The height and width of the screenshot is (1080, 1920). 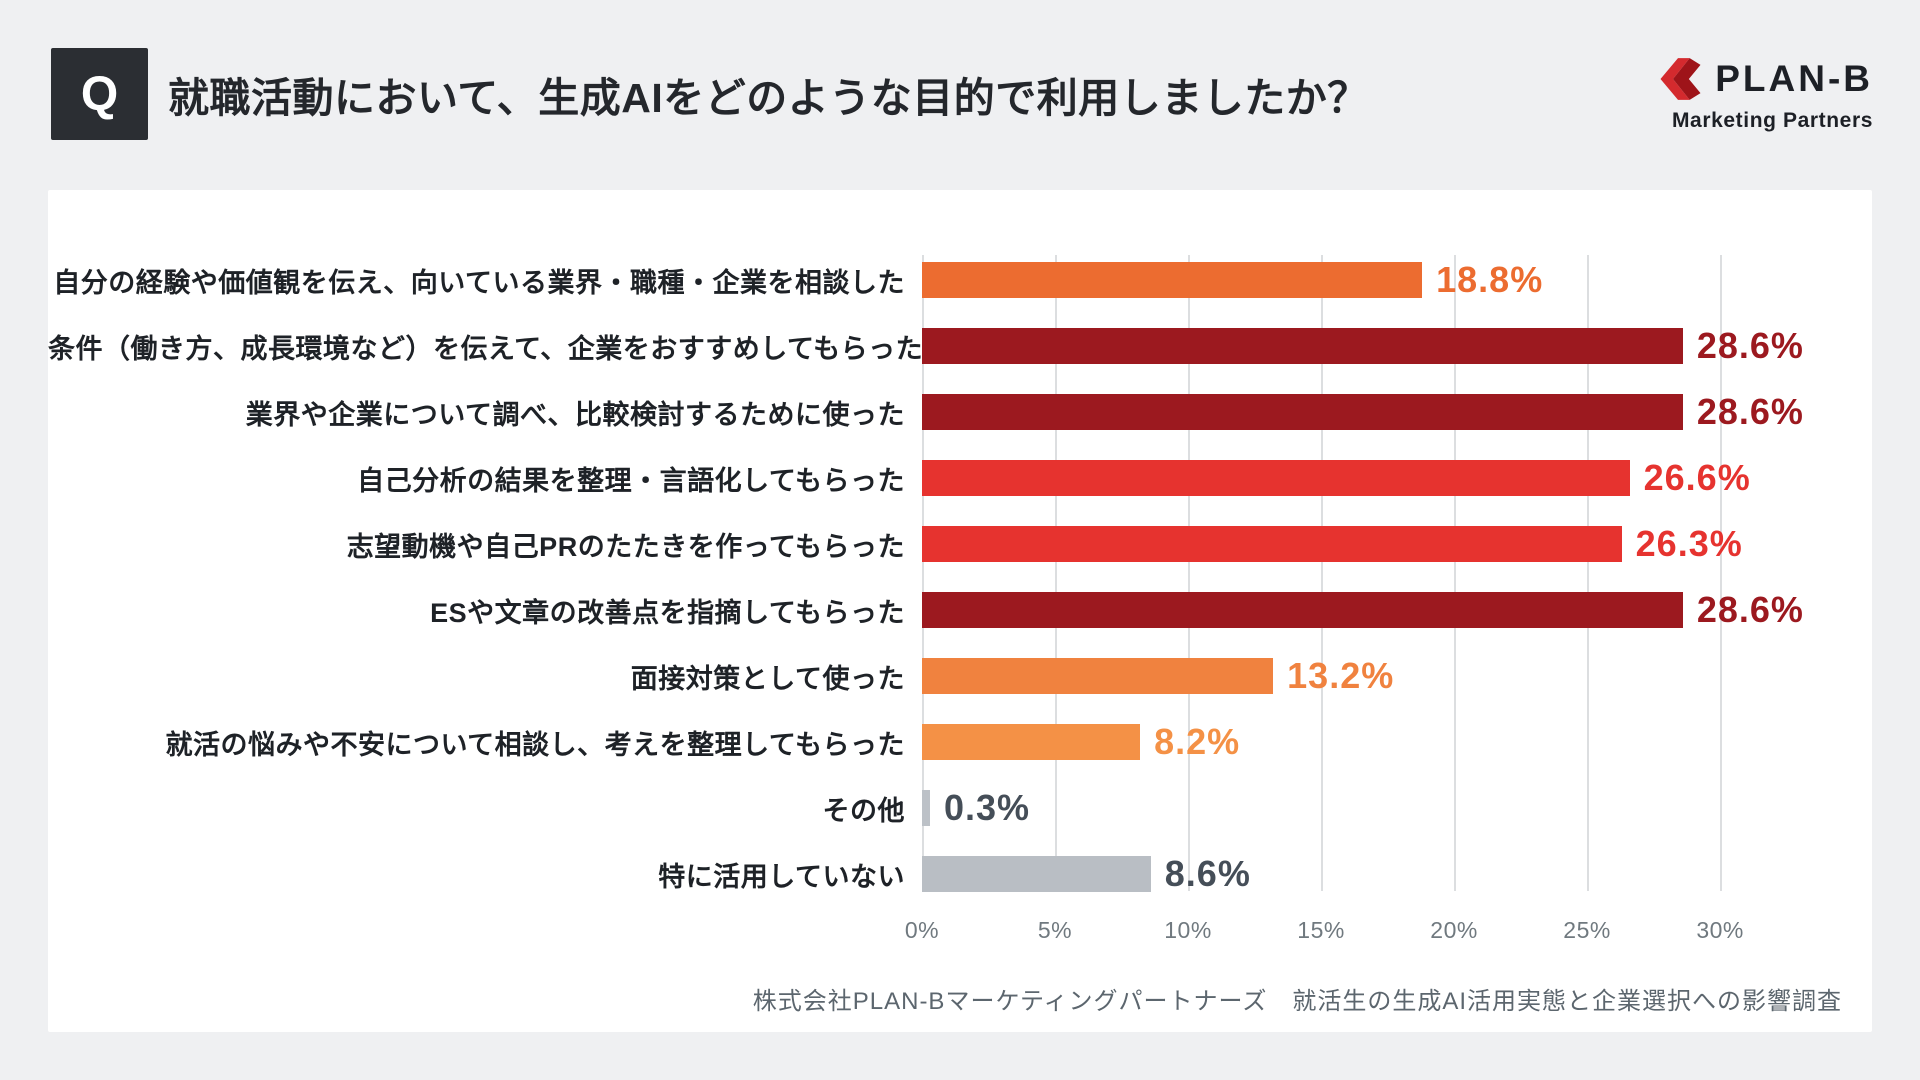 I want to click on chart-row: ESや文章の改善点を指摘してもらった 28.6%, so click(x=960, y=610).